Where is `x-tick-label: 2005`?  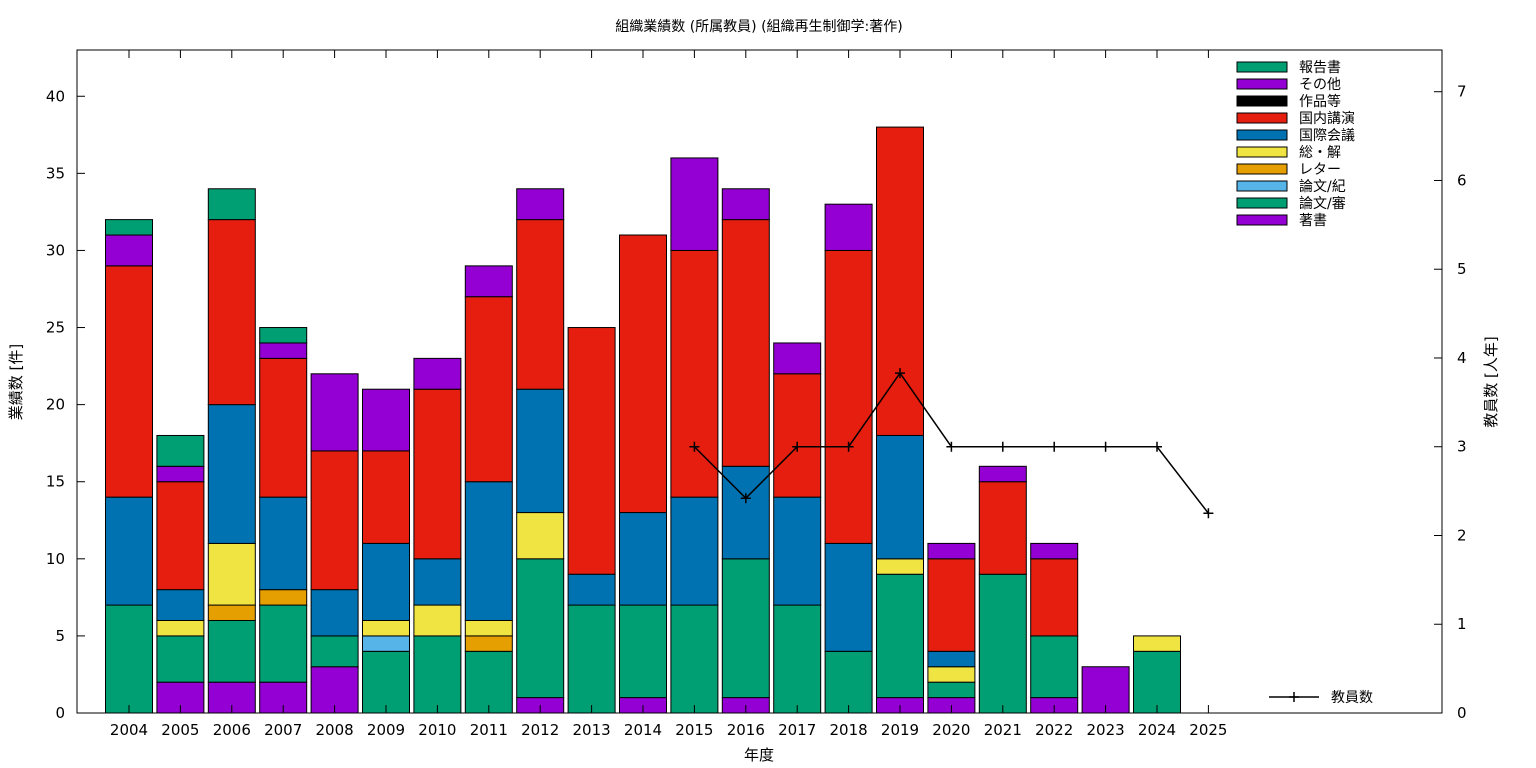
x-tick-label: 2005 is located at coordinates (180, 730).